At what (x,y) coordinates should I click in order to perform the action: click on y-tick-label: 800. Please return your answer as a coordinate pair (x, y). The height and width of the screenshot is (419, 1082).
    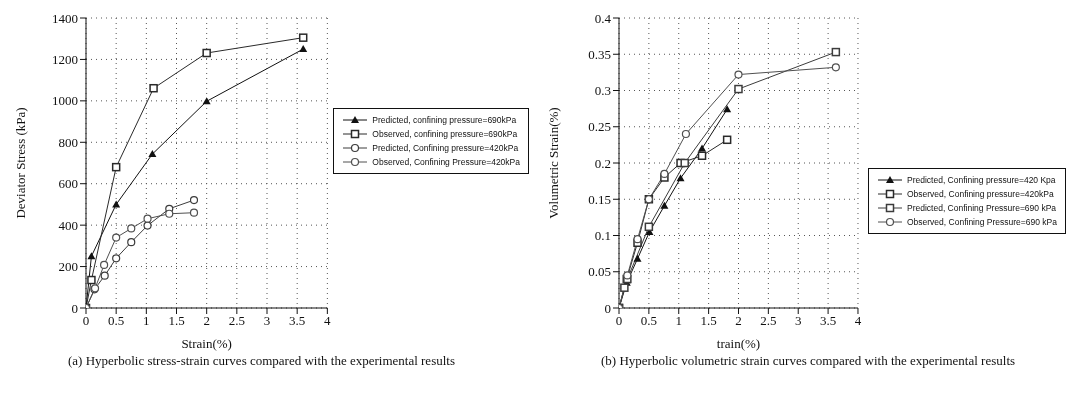
    Looking at the image, I should click on (68, 142).